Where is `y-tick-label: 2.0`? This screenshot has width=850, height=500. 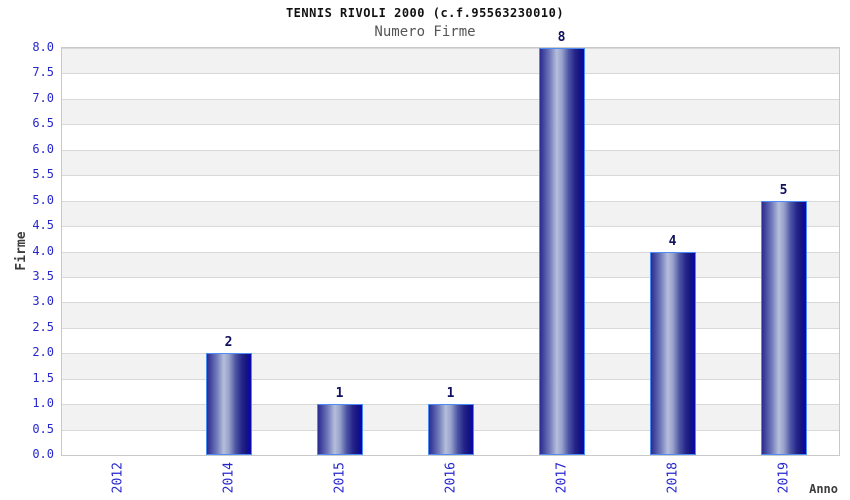
y-tick-label: 2.0 is located at coordinates (43, 352).